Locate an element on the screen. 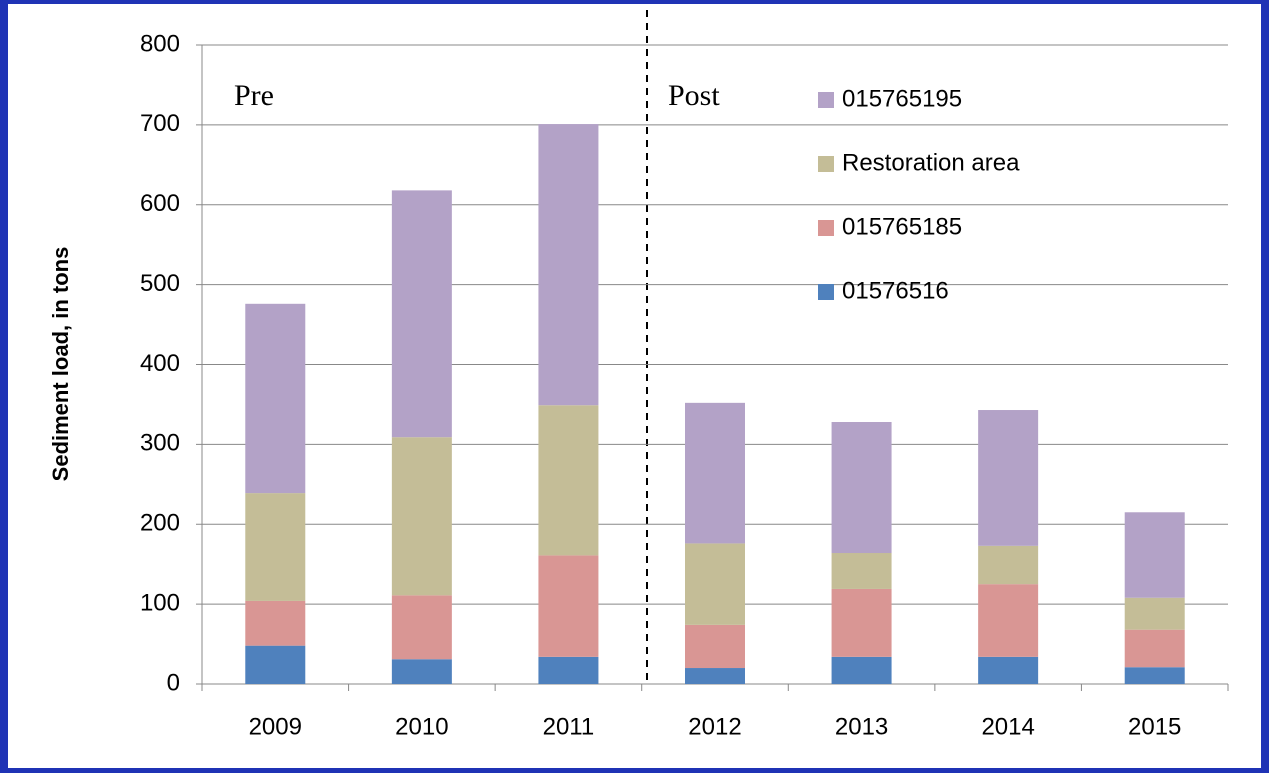  x-tick-label: 2012 is located at coordinates (714, 726).